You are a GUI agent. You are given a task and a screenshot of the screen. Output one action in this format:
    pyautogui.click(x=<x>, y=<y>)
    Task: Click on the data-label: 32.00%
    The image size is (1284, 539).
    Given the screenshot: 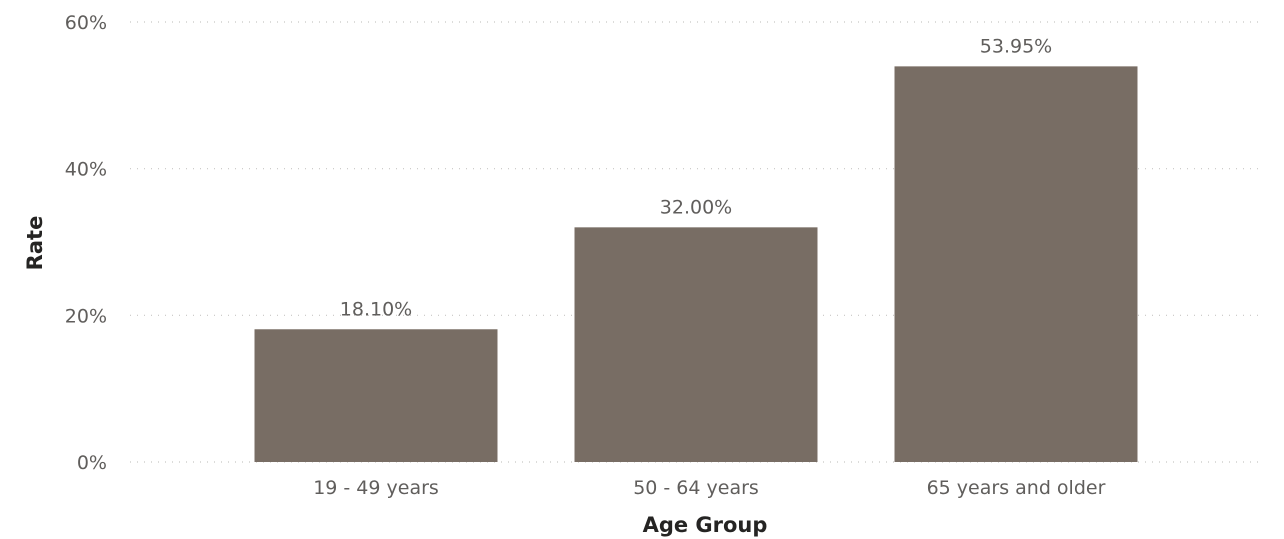 What is the action you would take?
    pyautogui.click(x=696, y=207)
    